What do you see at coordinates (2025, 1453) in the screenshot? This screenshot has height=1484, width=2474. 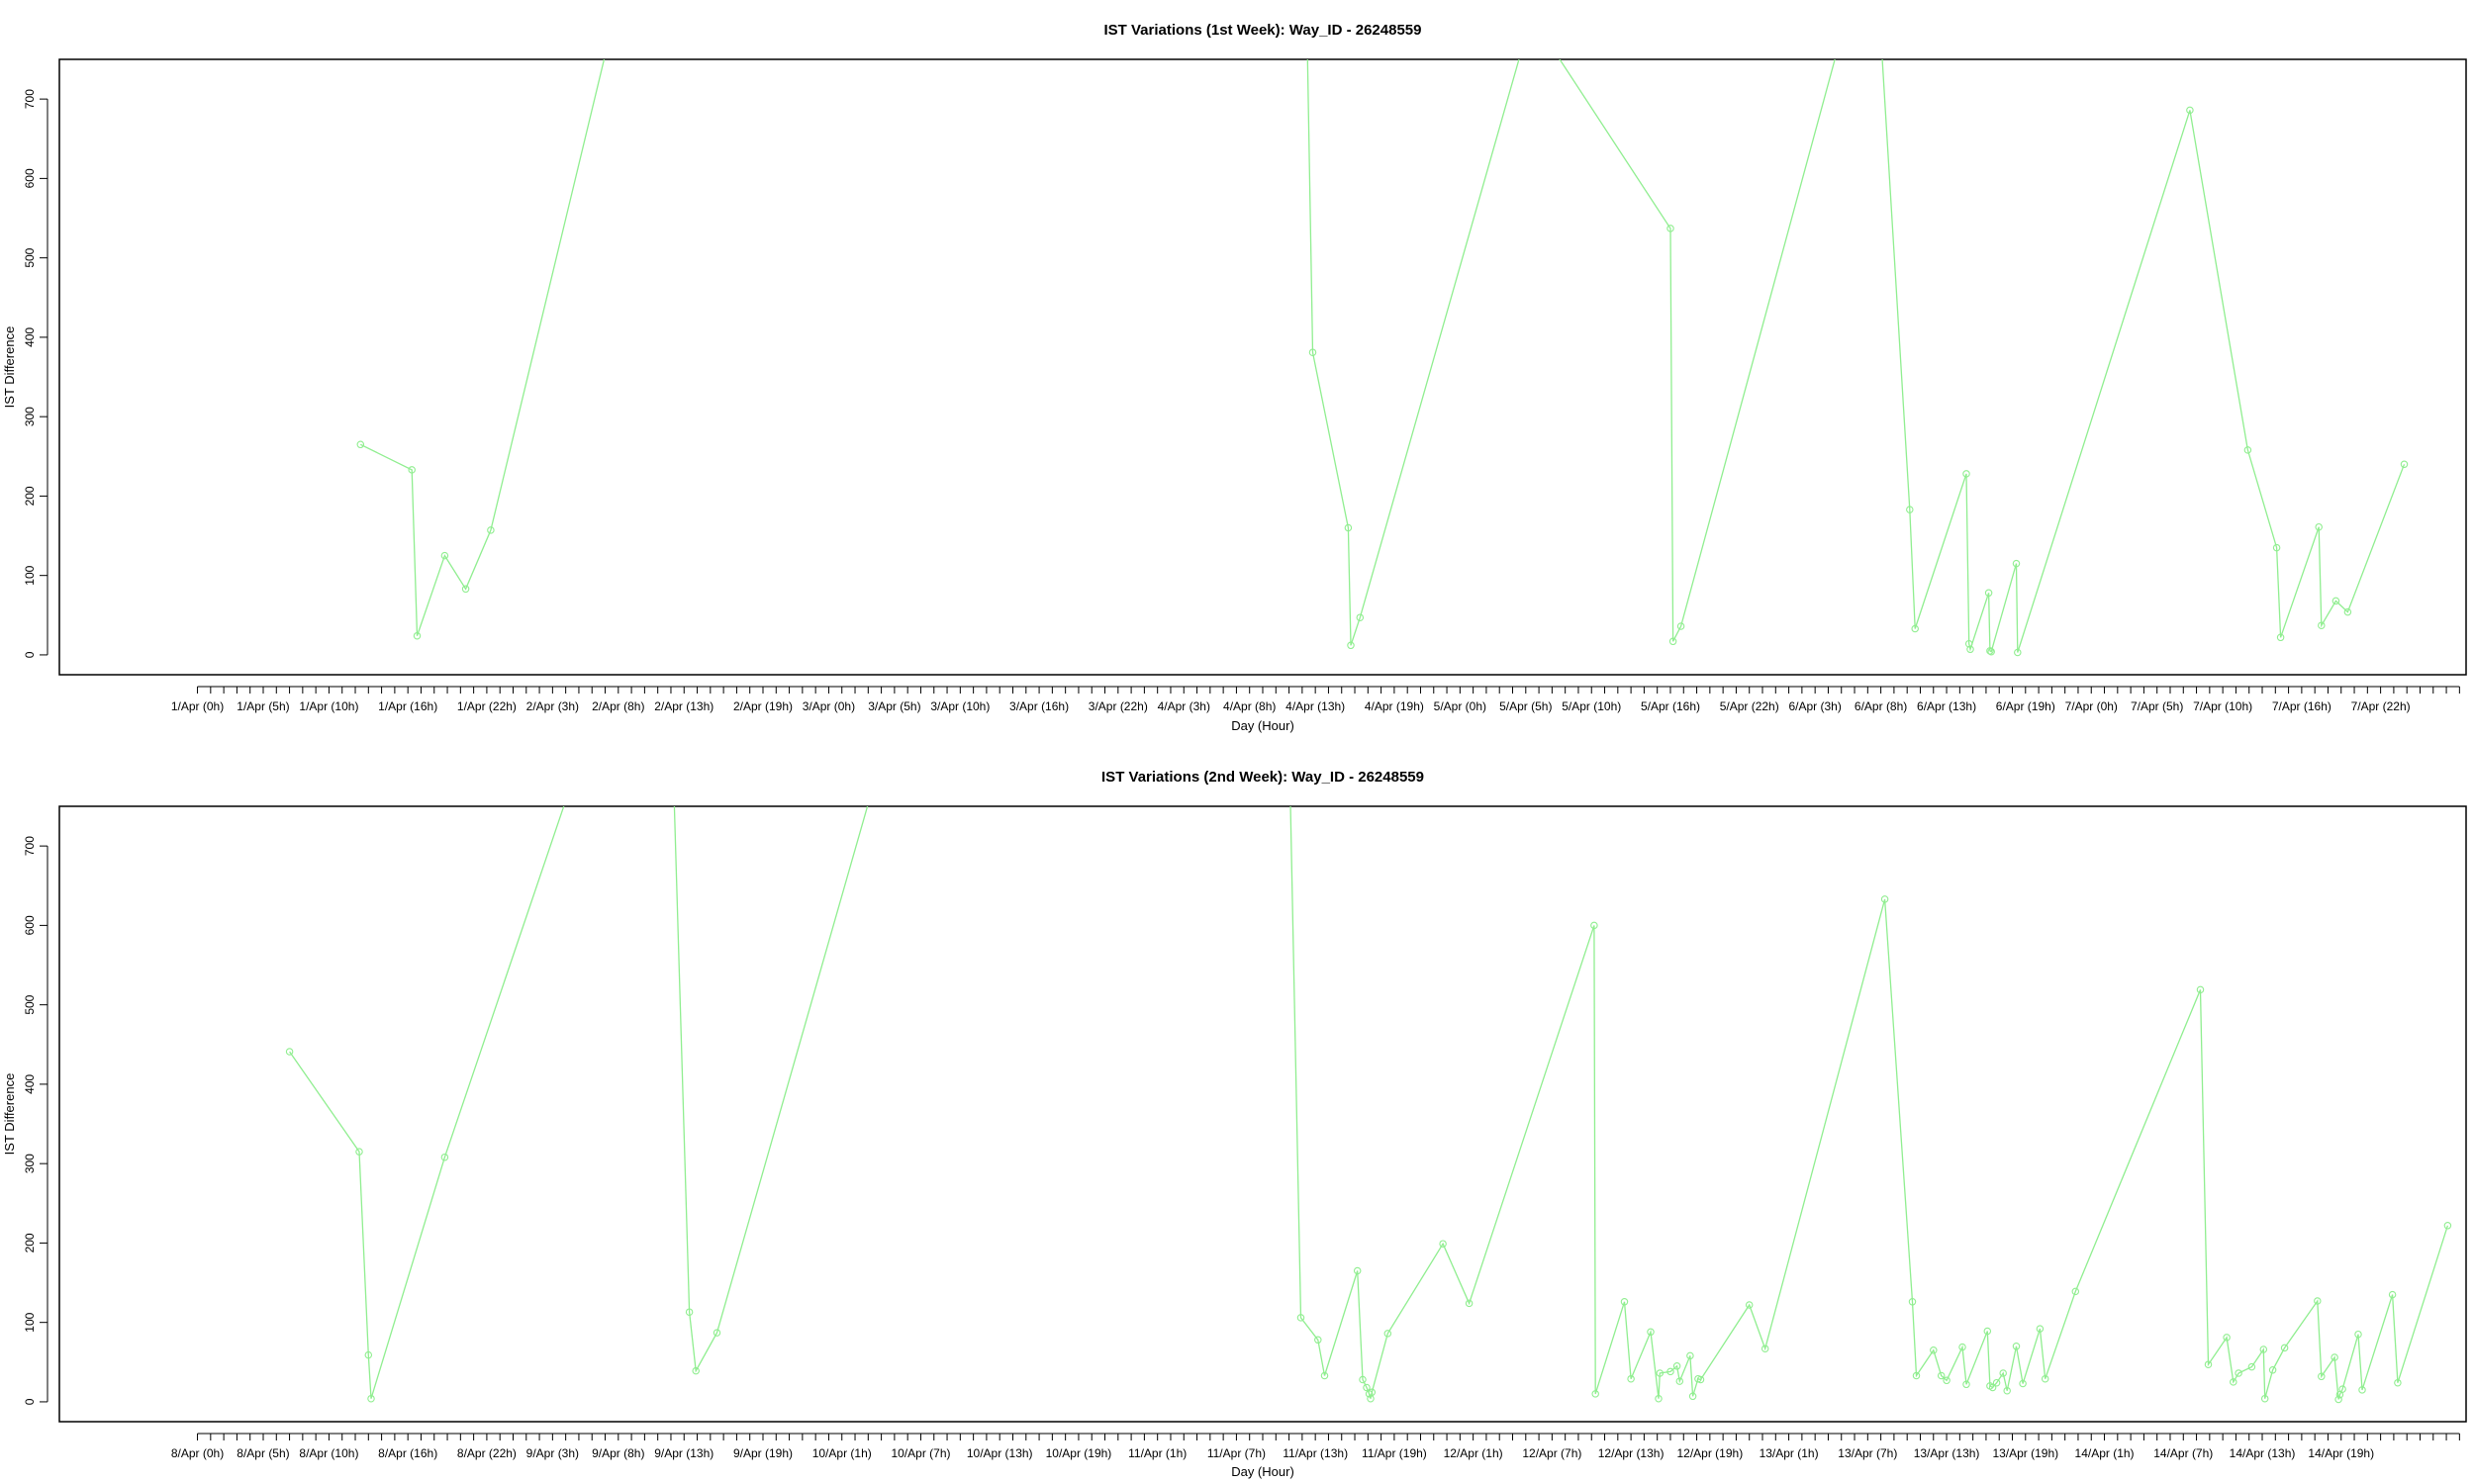 I see `x-tick-label: 13/Apr (19h)` at bounding box center [2025, 1453].